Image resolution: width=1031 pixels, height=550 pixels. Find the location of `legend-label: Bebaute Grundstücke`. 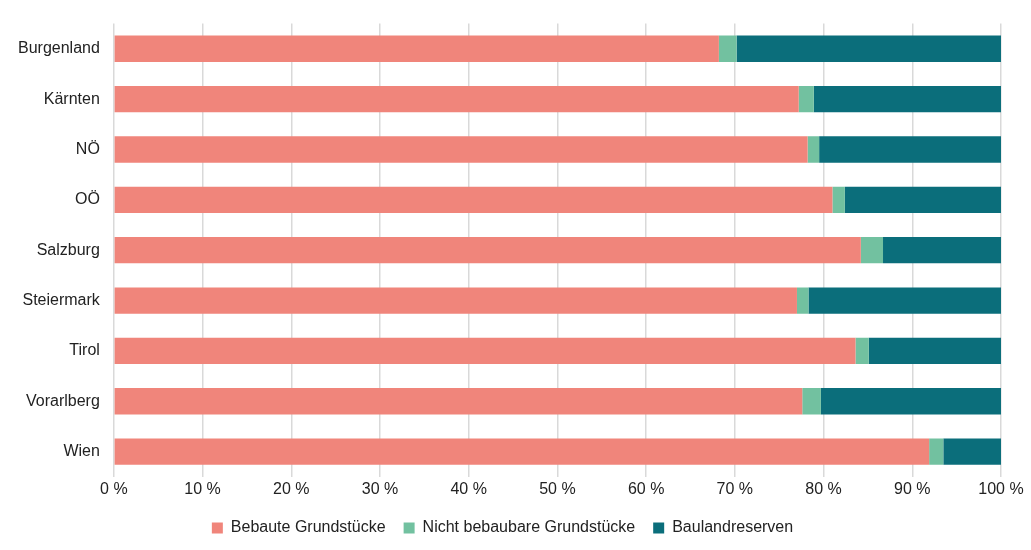

legend-label: Bebaute Grundstücke is located at coordinates (308, 527).